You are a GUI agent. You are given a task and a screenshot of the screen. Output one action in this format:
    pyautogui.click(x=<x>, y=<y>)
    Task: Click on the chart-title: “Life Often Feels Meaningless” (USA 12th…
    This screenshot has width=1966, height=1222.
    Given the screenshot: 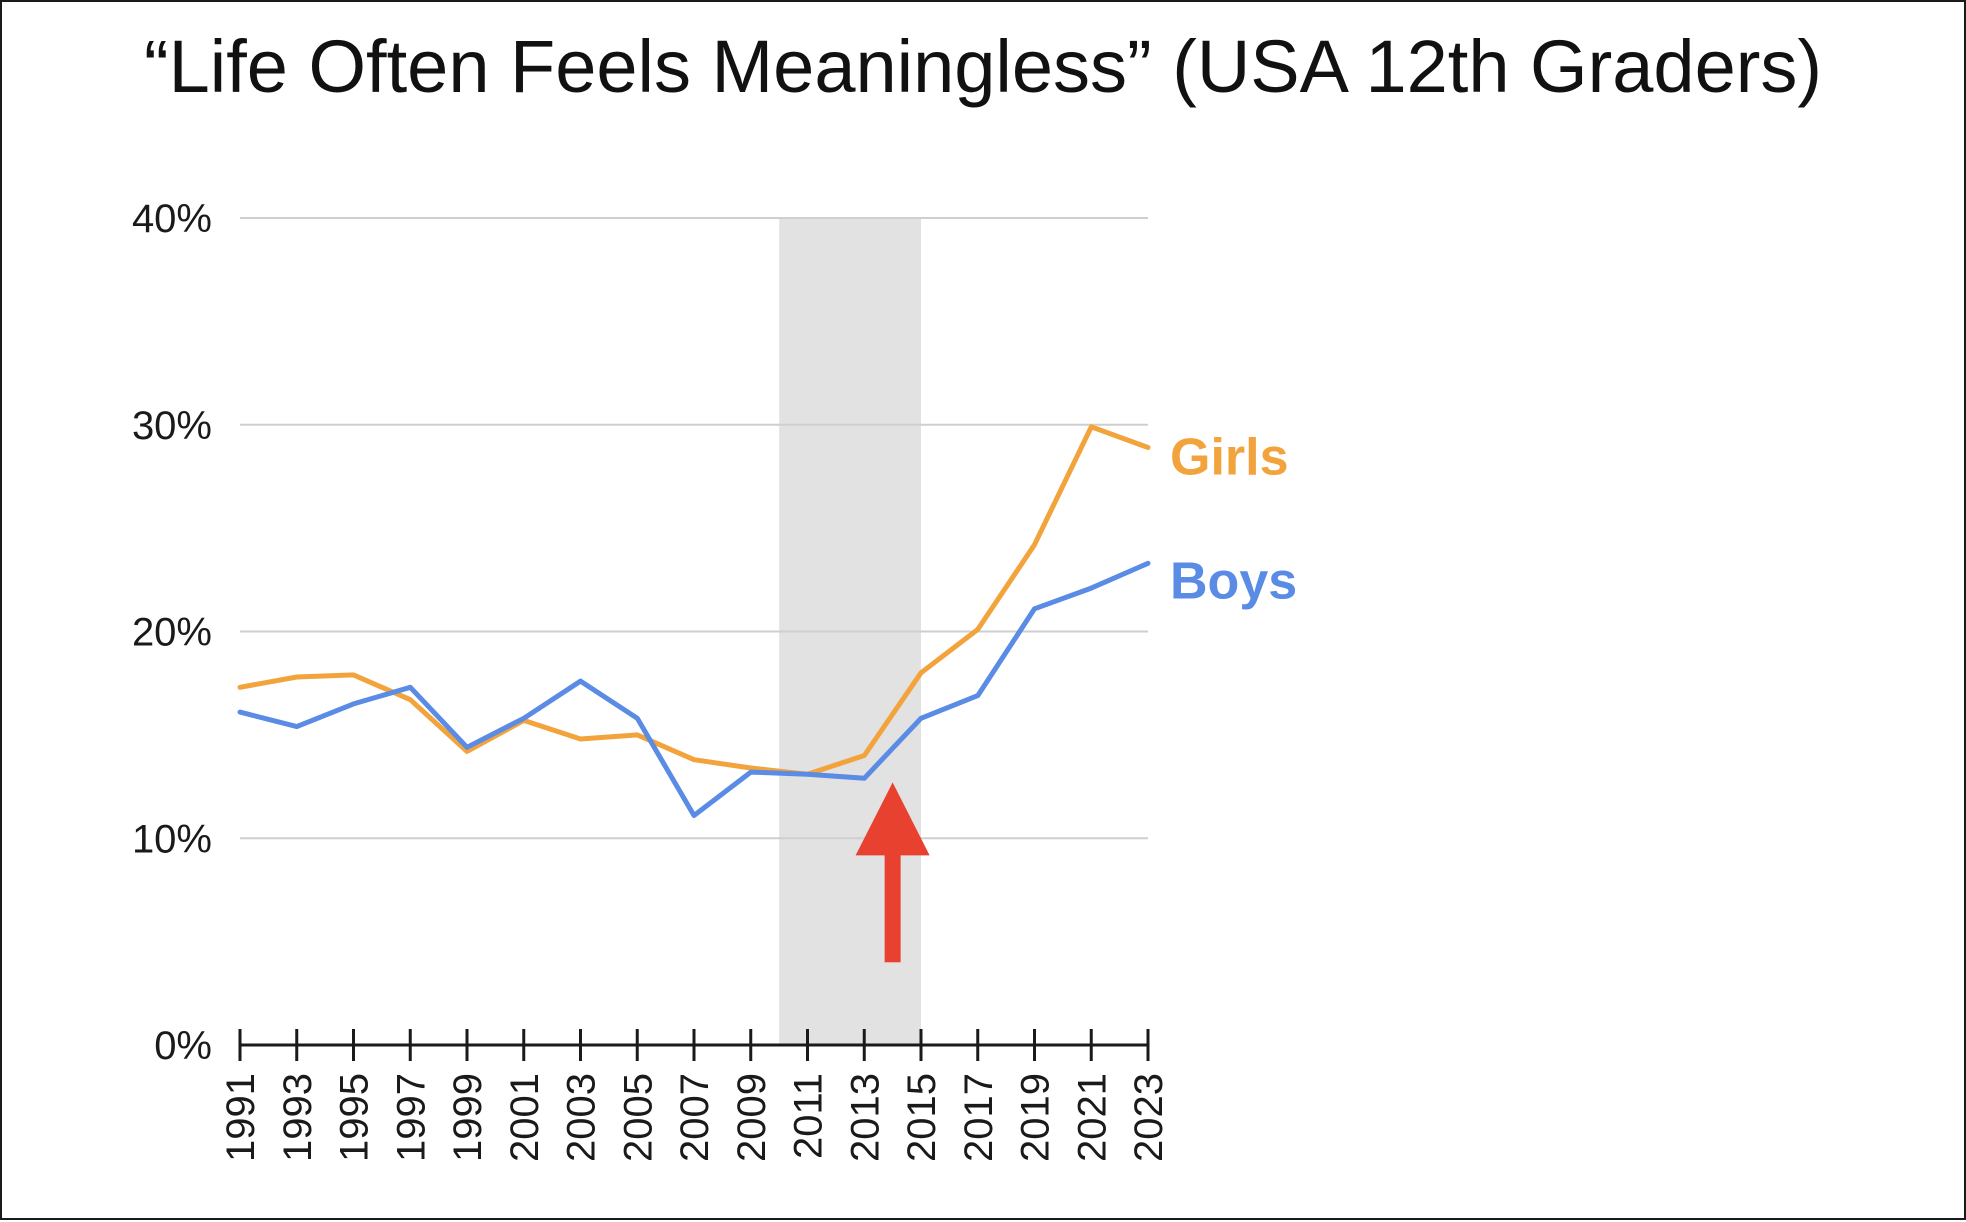 What is the action you would take?
    pyautogui.click(x=983, y=66)
    